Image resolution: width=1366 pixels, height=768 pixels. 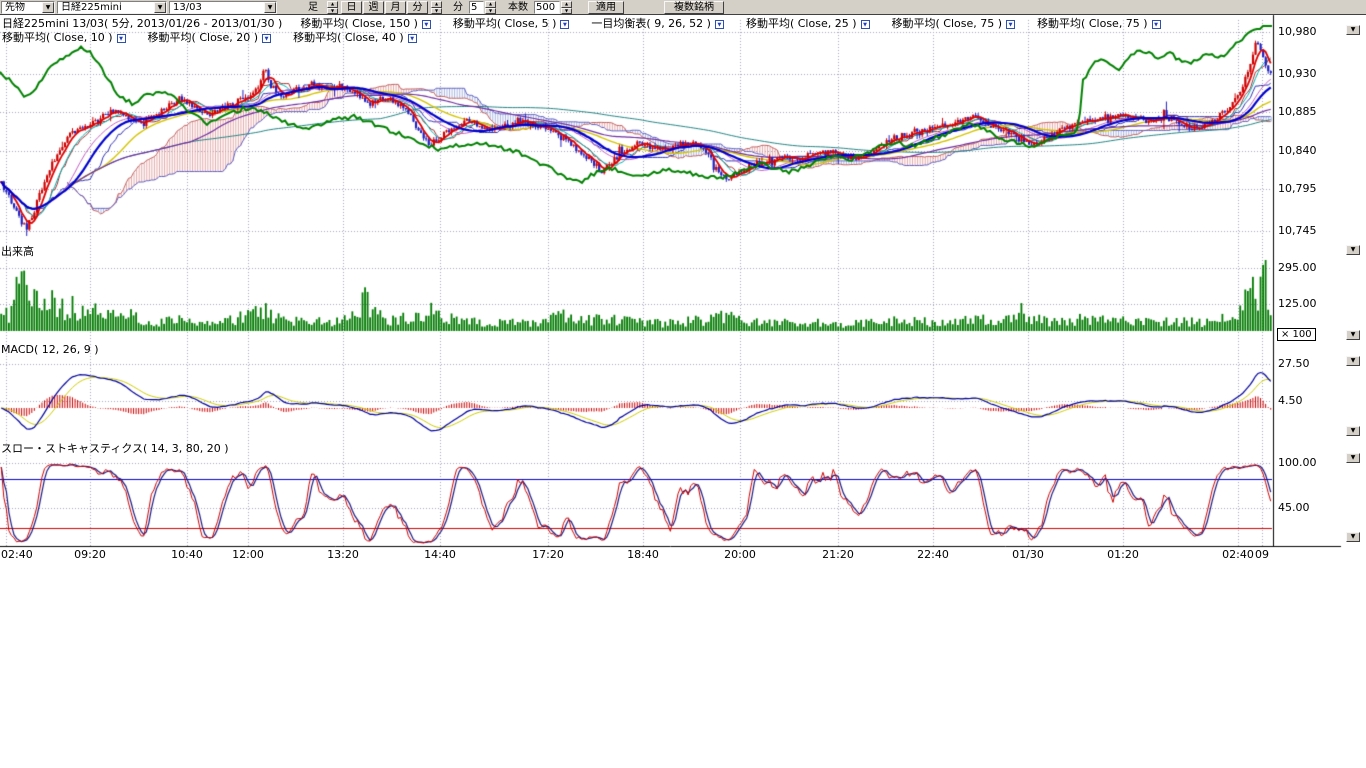 I want to click on macd-axis-label: 4.50, so click(x=1290, y=400).